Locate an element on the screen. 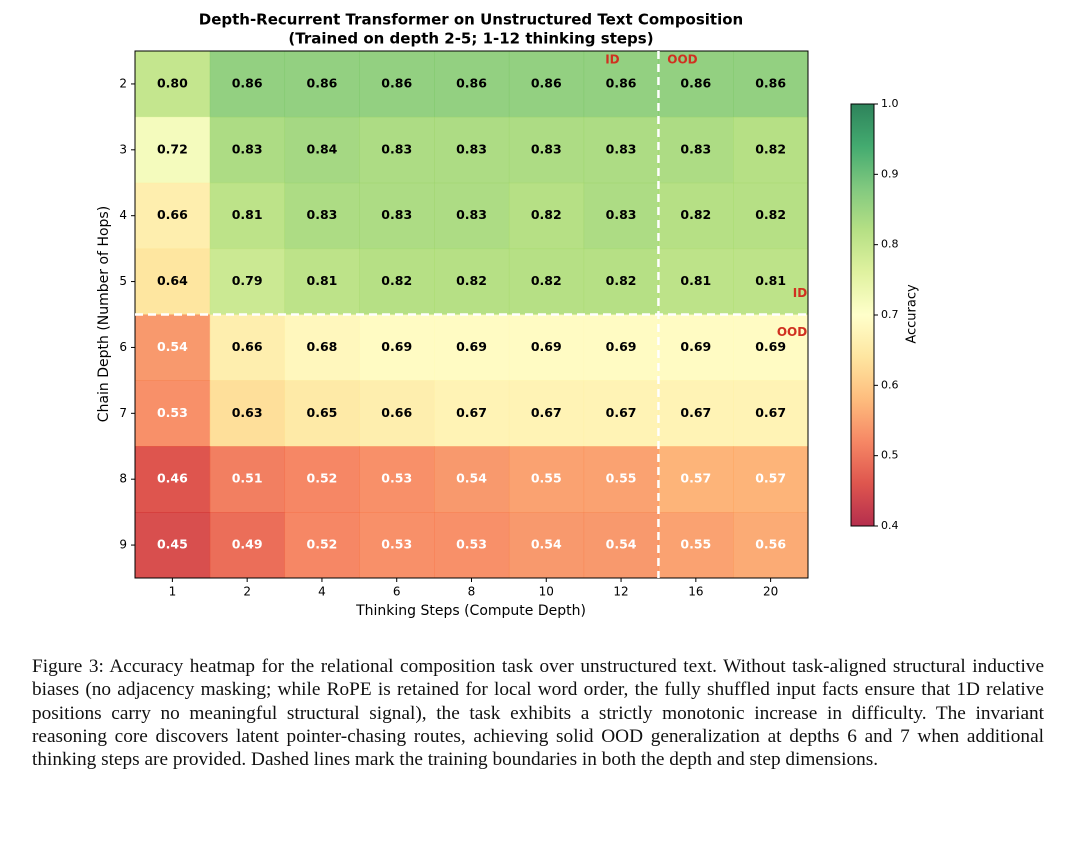  y-axis-label: Chain Depth (Number of Hops) is located at coordinates (104, 314).